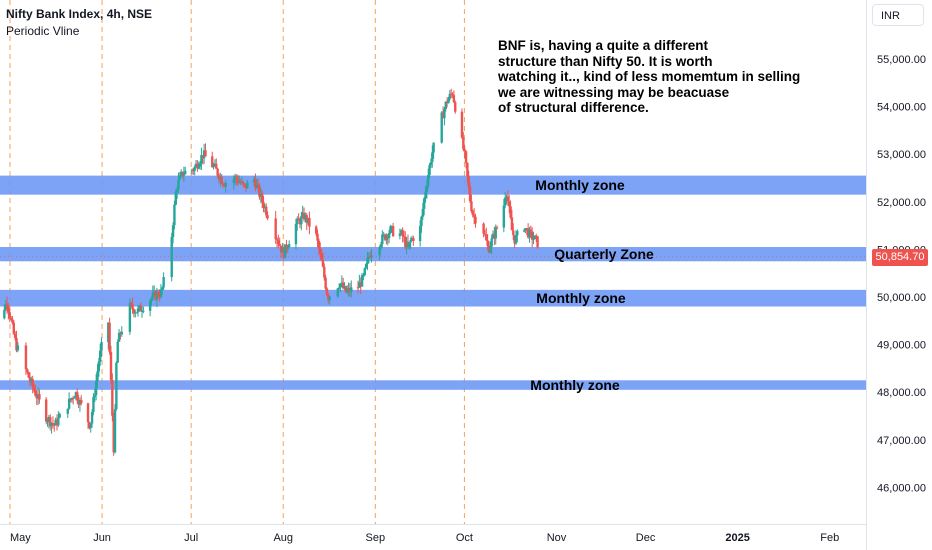  I want to click on x-tick-label: Dec, so click(646, 538).